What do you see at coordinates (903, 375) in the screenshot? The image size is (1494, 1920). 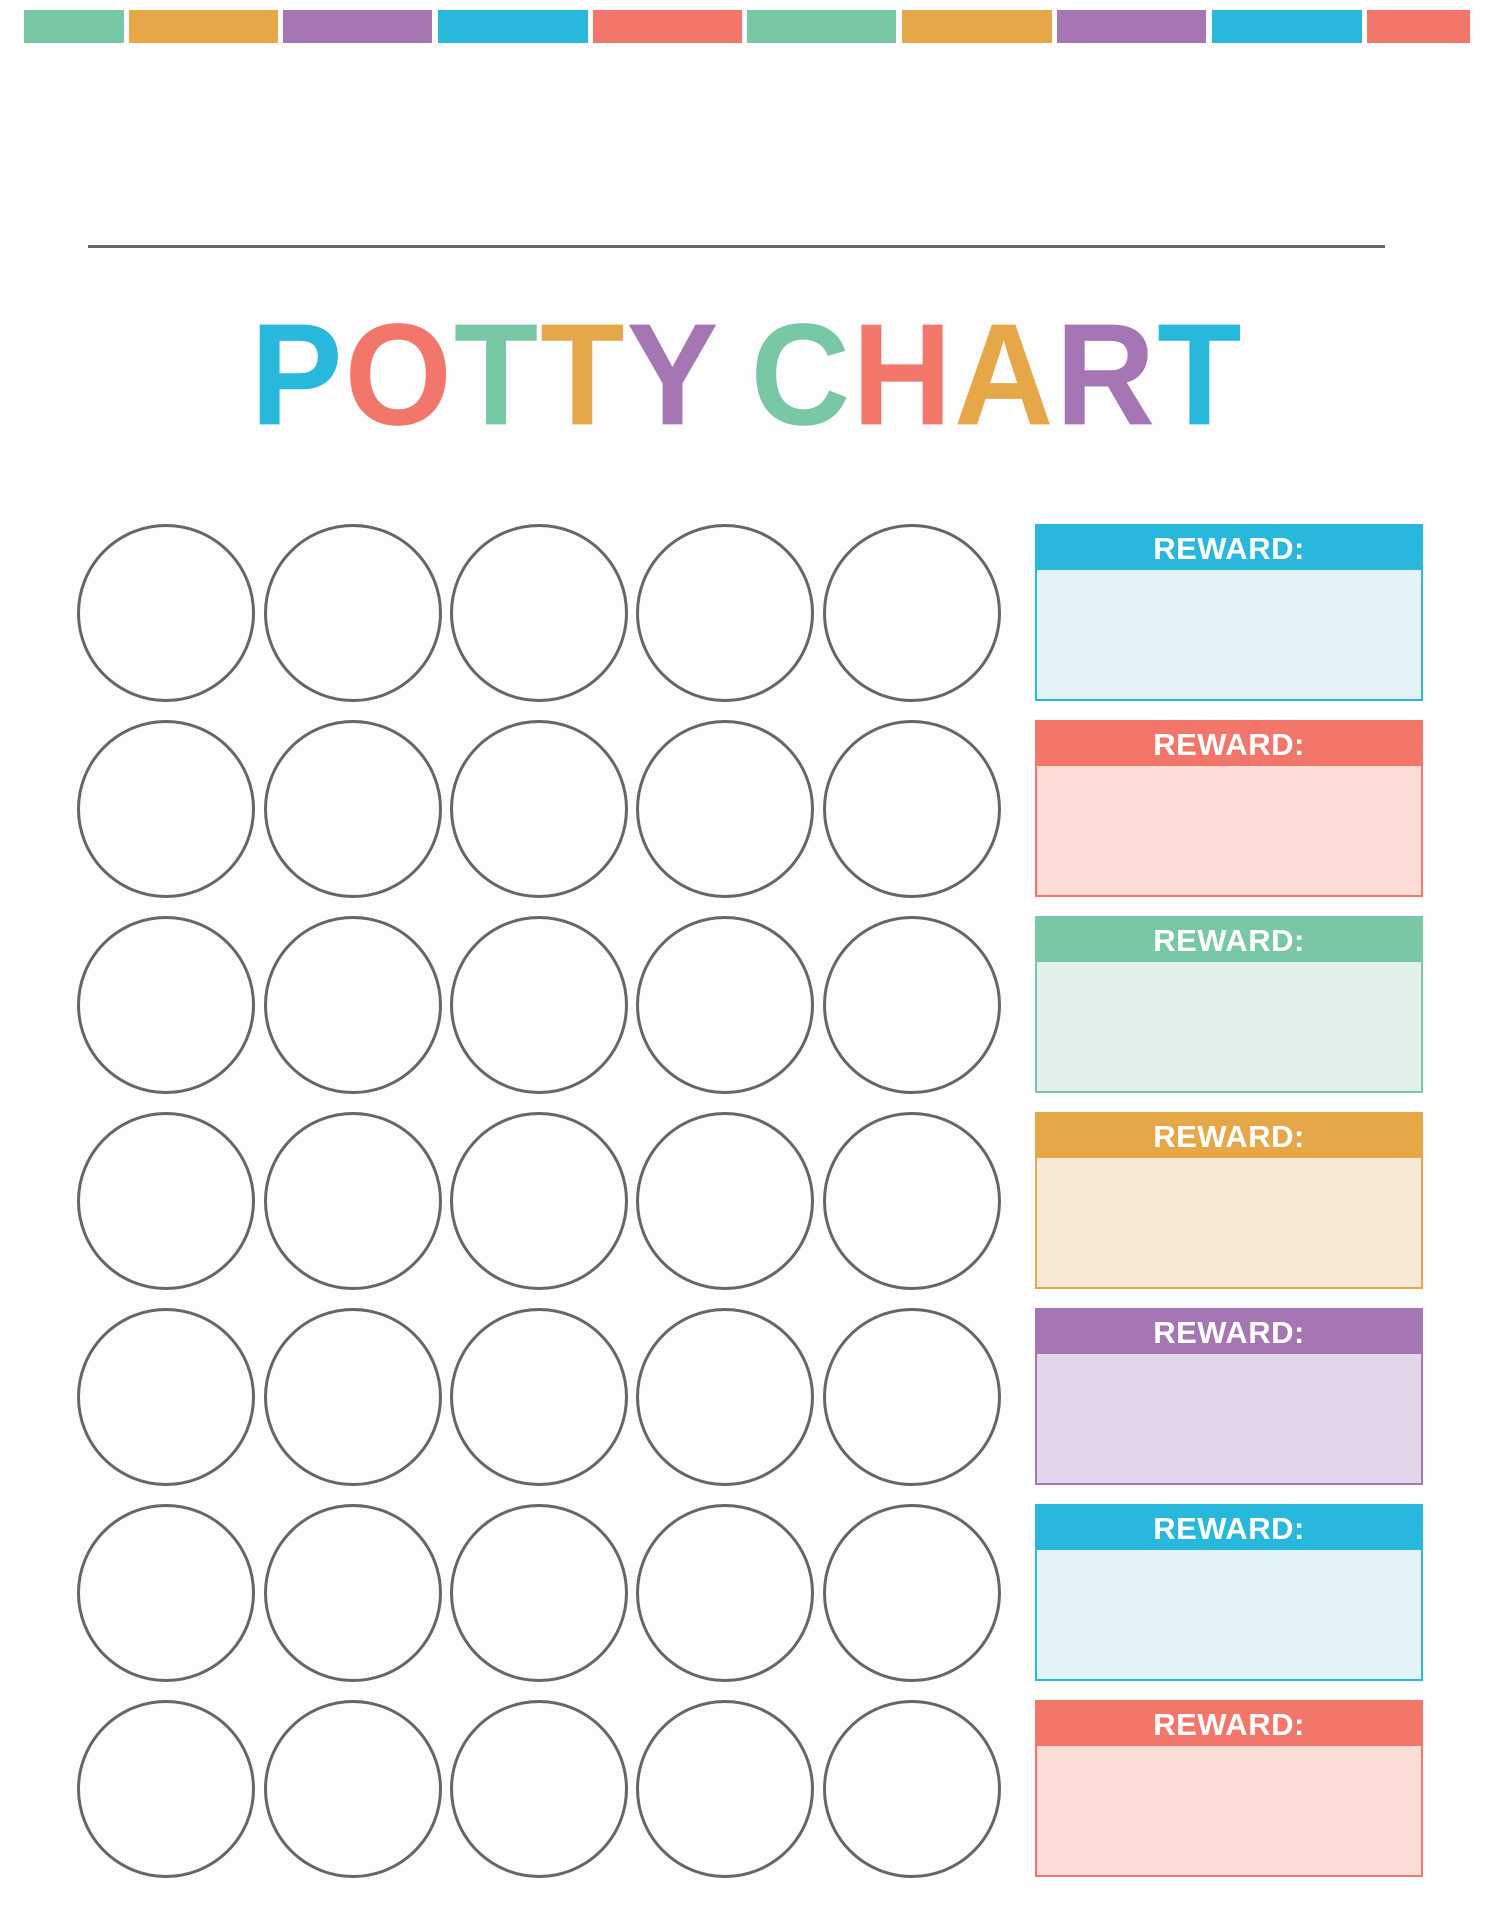 I see `title-letter: H` at bounding box center [903, 375].